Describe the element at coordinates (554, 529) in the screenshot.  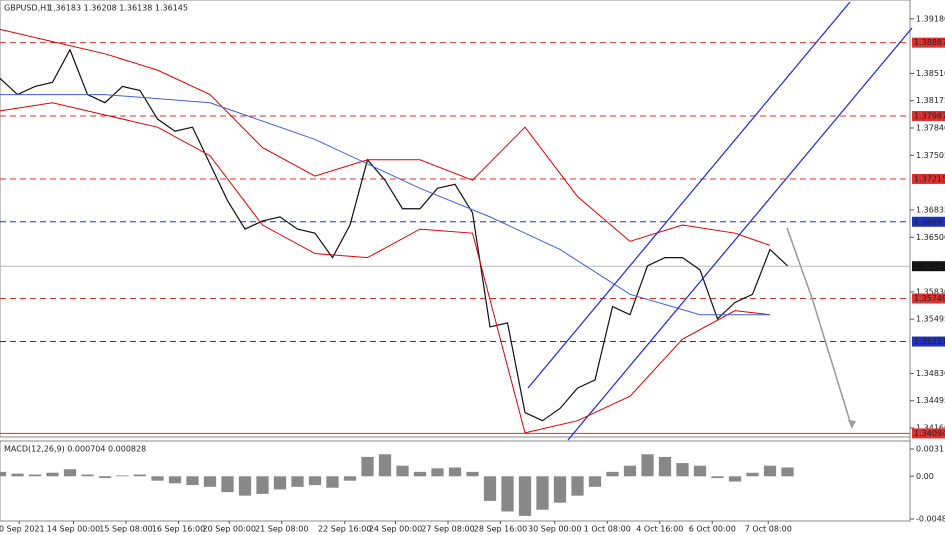
I see `x-tick-label: 30 Sep 00:00` at that location.